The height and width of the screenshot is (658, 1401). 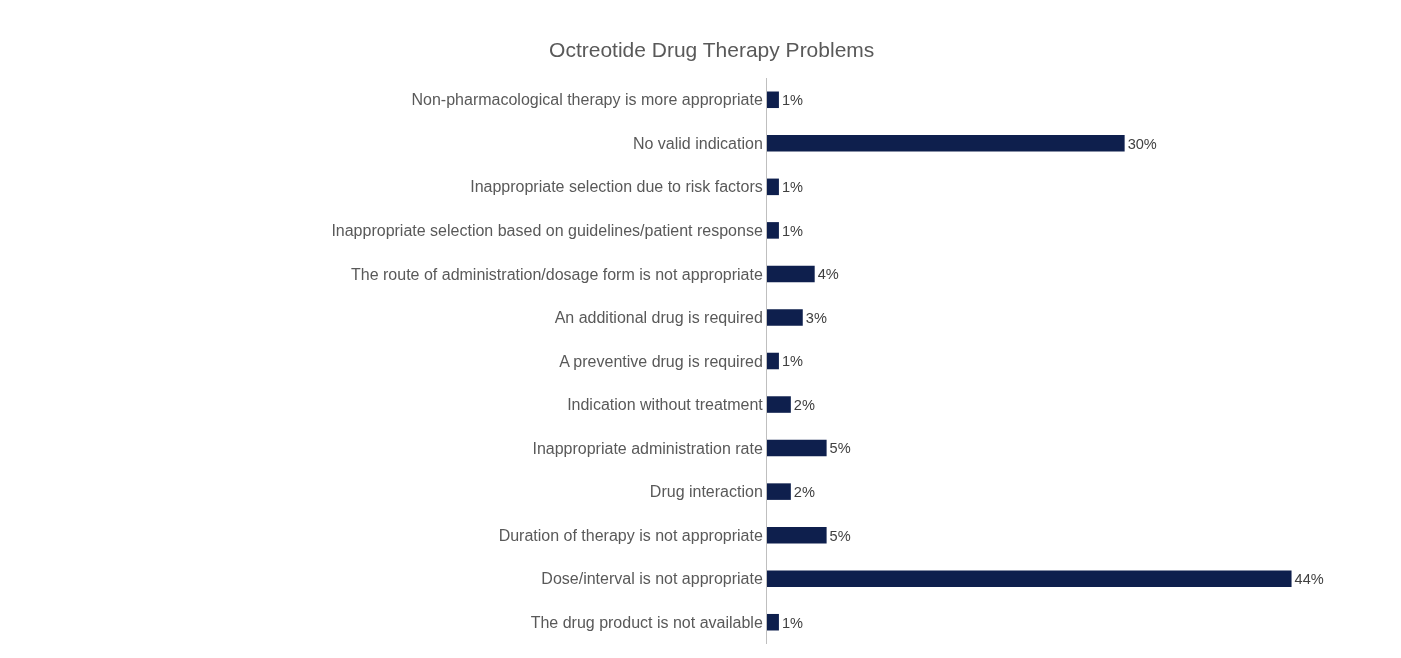 What do you see at coordinates (697, 143) in the screenshot?
I see `y-tick-label: No valid indication` at bounding box center [697, 143].